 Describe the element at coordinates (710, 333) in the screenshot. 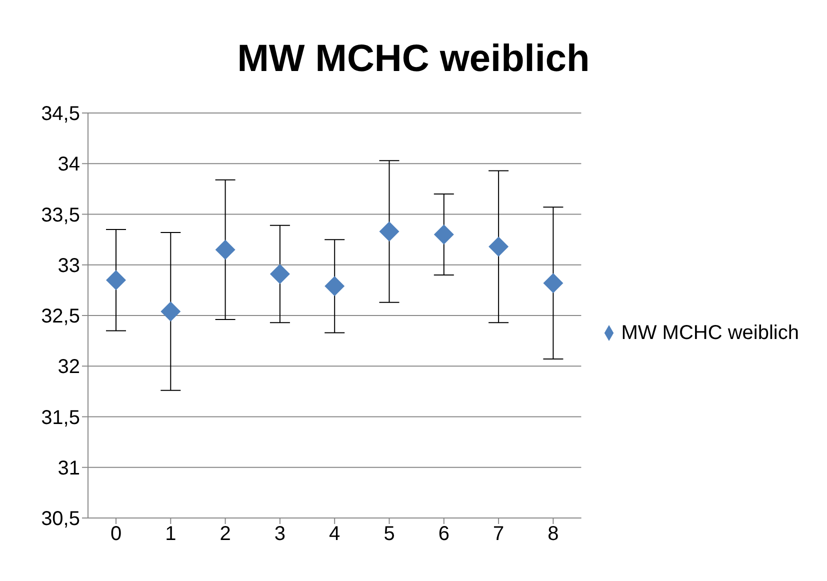

I see `legend-label: MW MCHC weiblich` at that location.